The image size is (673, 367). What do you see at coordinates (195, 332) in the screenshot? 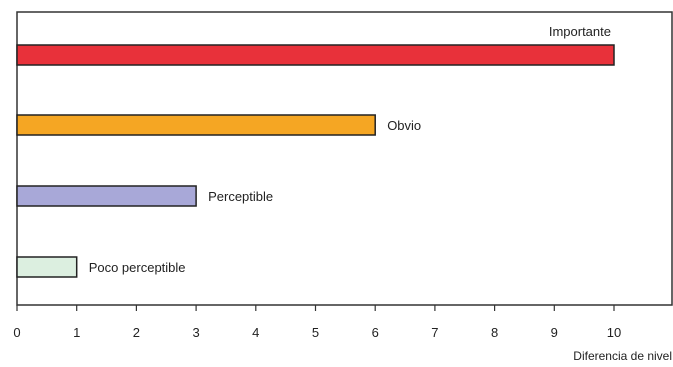
I see `x-tick-label: 3` at bounding box center [195, 332].